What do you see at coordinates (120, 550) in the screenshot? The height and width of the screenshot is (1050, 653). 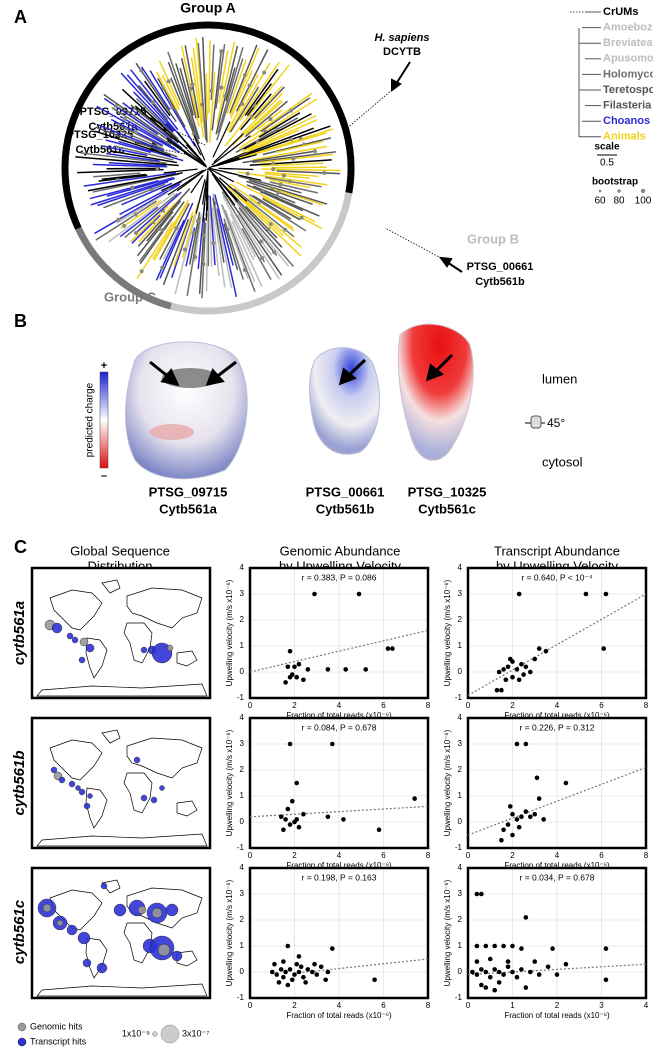 I see `column-header: Global Sequence` at bounding box center [120, 550].